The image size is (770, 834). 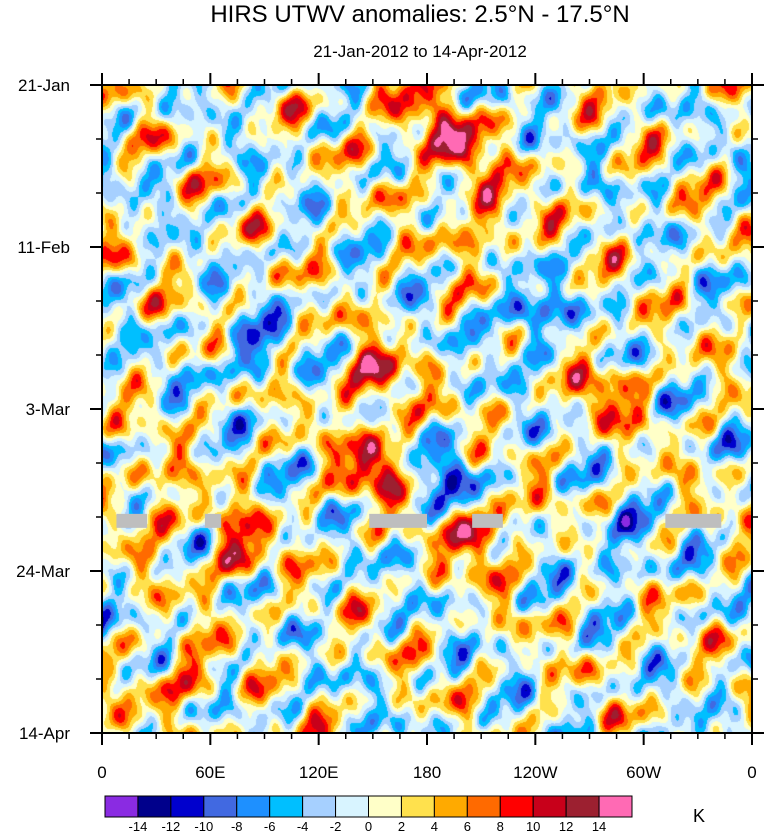 I want to click on colorbar-label: -2, so click(x=336, y=826).